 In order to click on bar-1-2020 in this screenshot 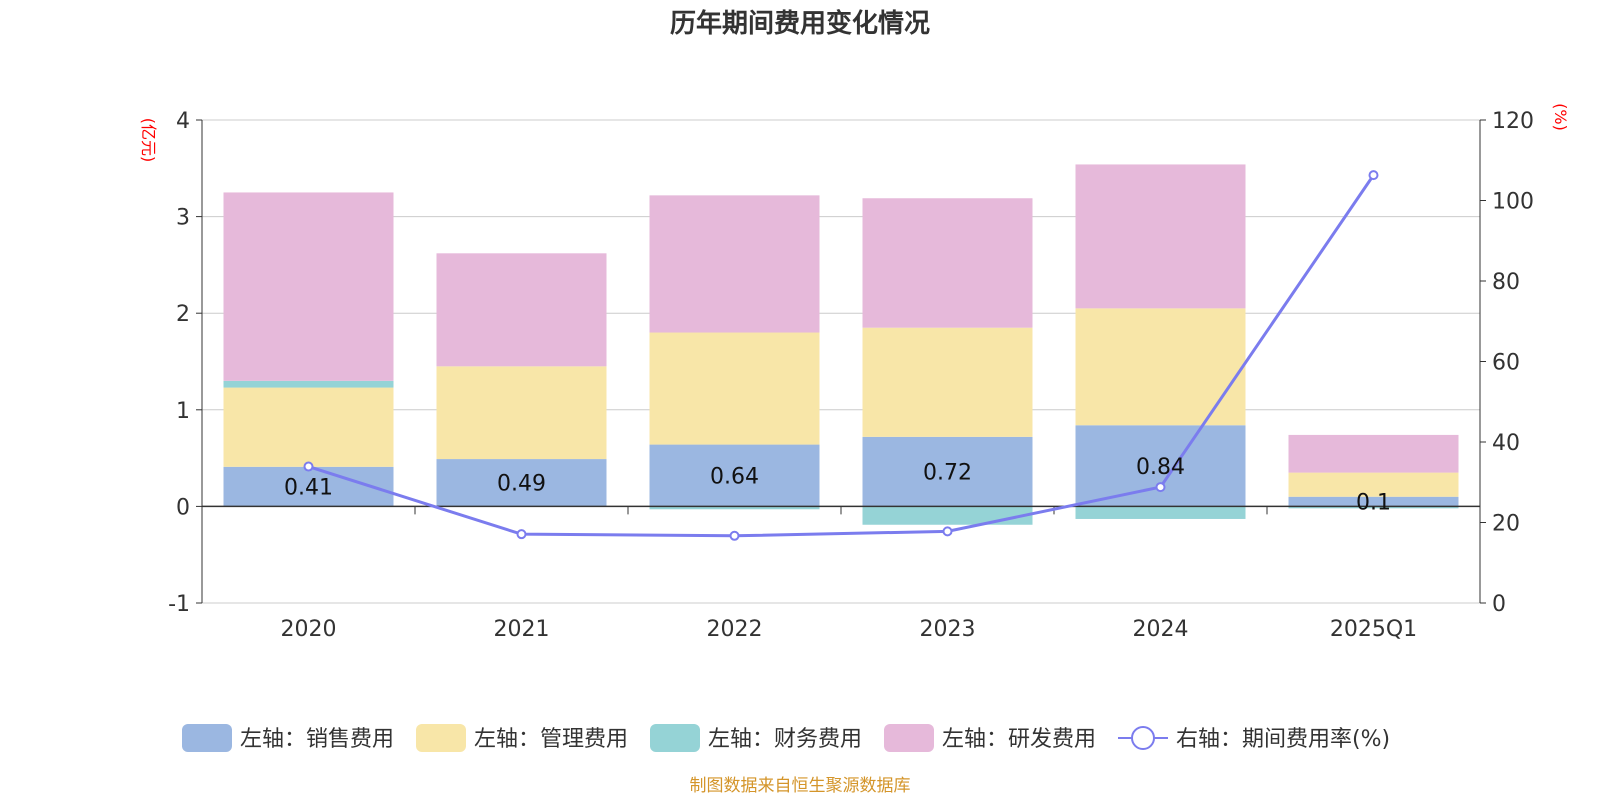, I will do `click(308, 486)`.